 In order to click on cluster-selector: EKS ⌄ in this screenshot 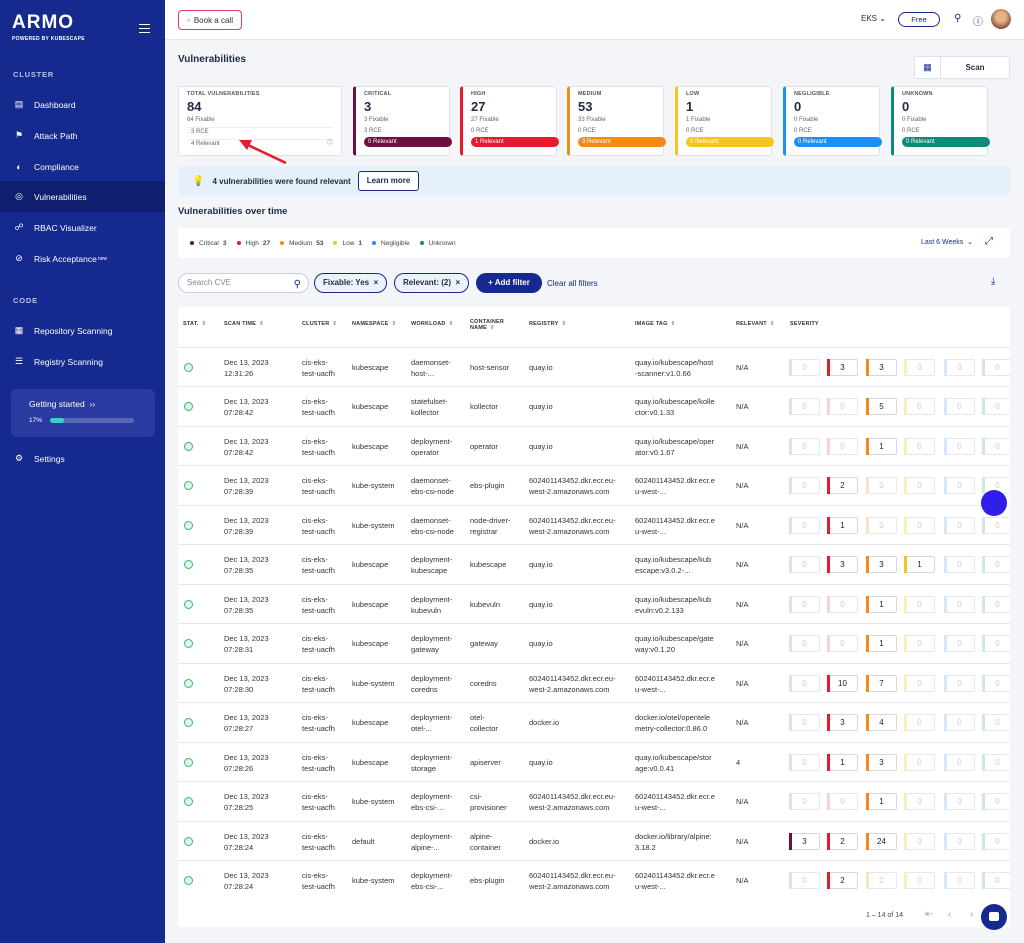, I will do `click(873, 18)`.